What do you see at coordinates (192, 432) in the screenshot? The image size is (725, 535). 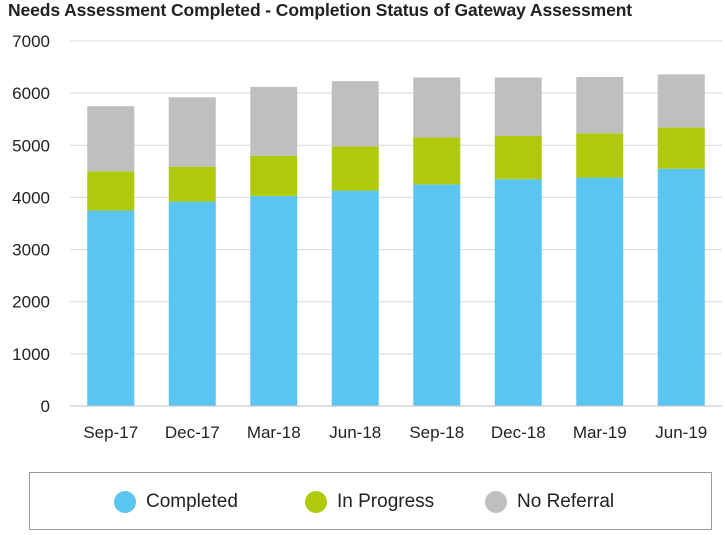 I see `x-tick-label: Dec-17` at bounding box center [192, 432].